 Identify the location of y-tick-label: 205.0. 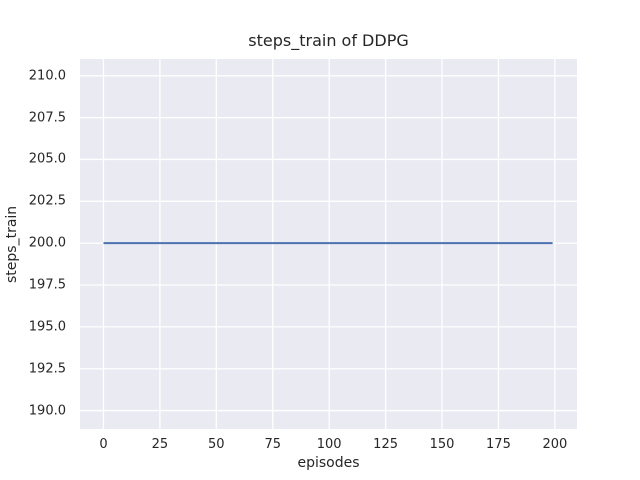
(47, 159).